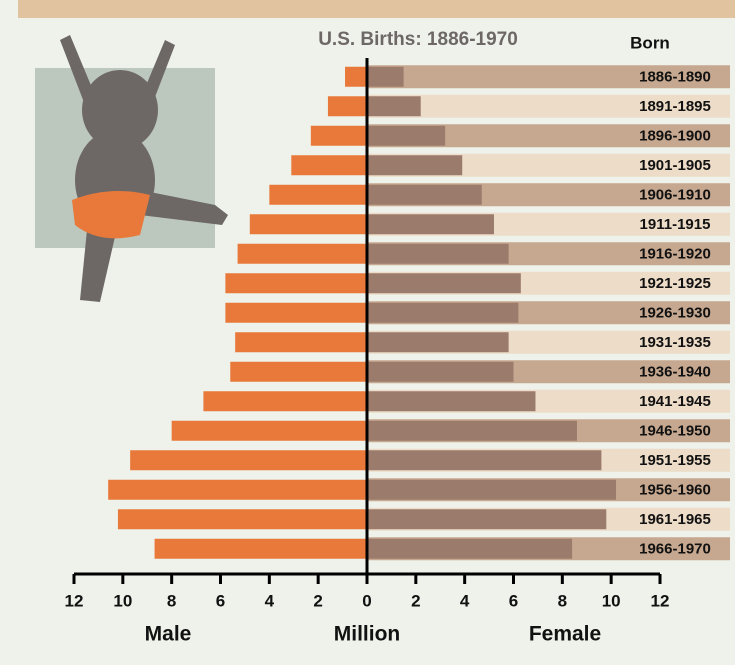 The height and width of the screenshot is (665, 735). Describe the element at coordinates (675, 77) in the screenshot. I see `category-label: 1886-1890` at that location.